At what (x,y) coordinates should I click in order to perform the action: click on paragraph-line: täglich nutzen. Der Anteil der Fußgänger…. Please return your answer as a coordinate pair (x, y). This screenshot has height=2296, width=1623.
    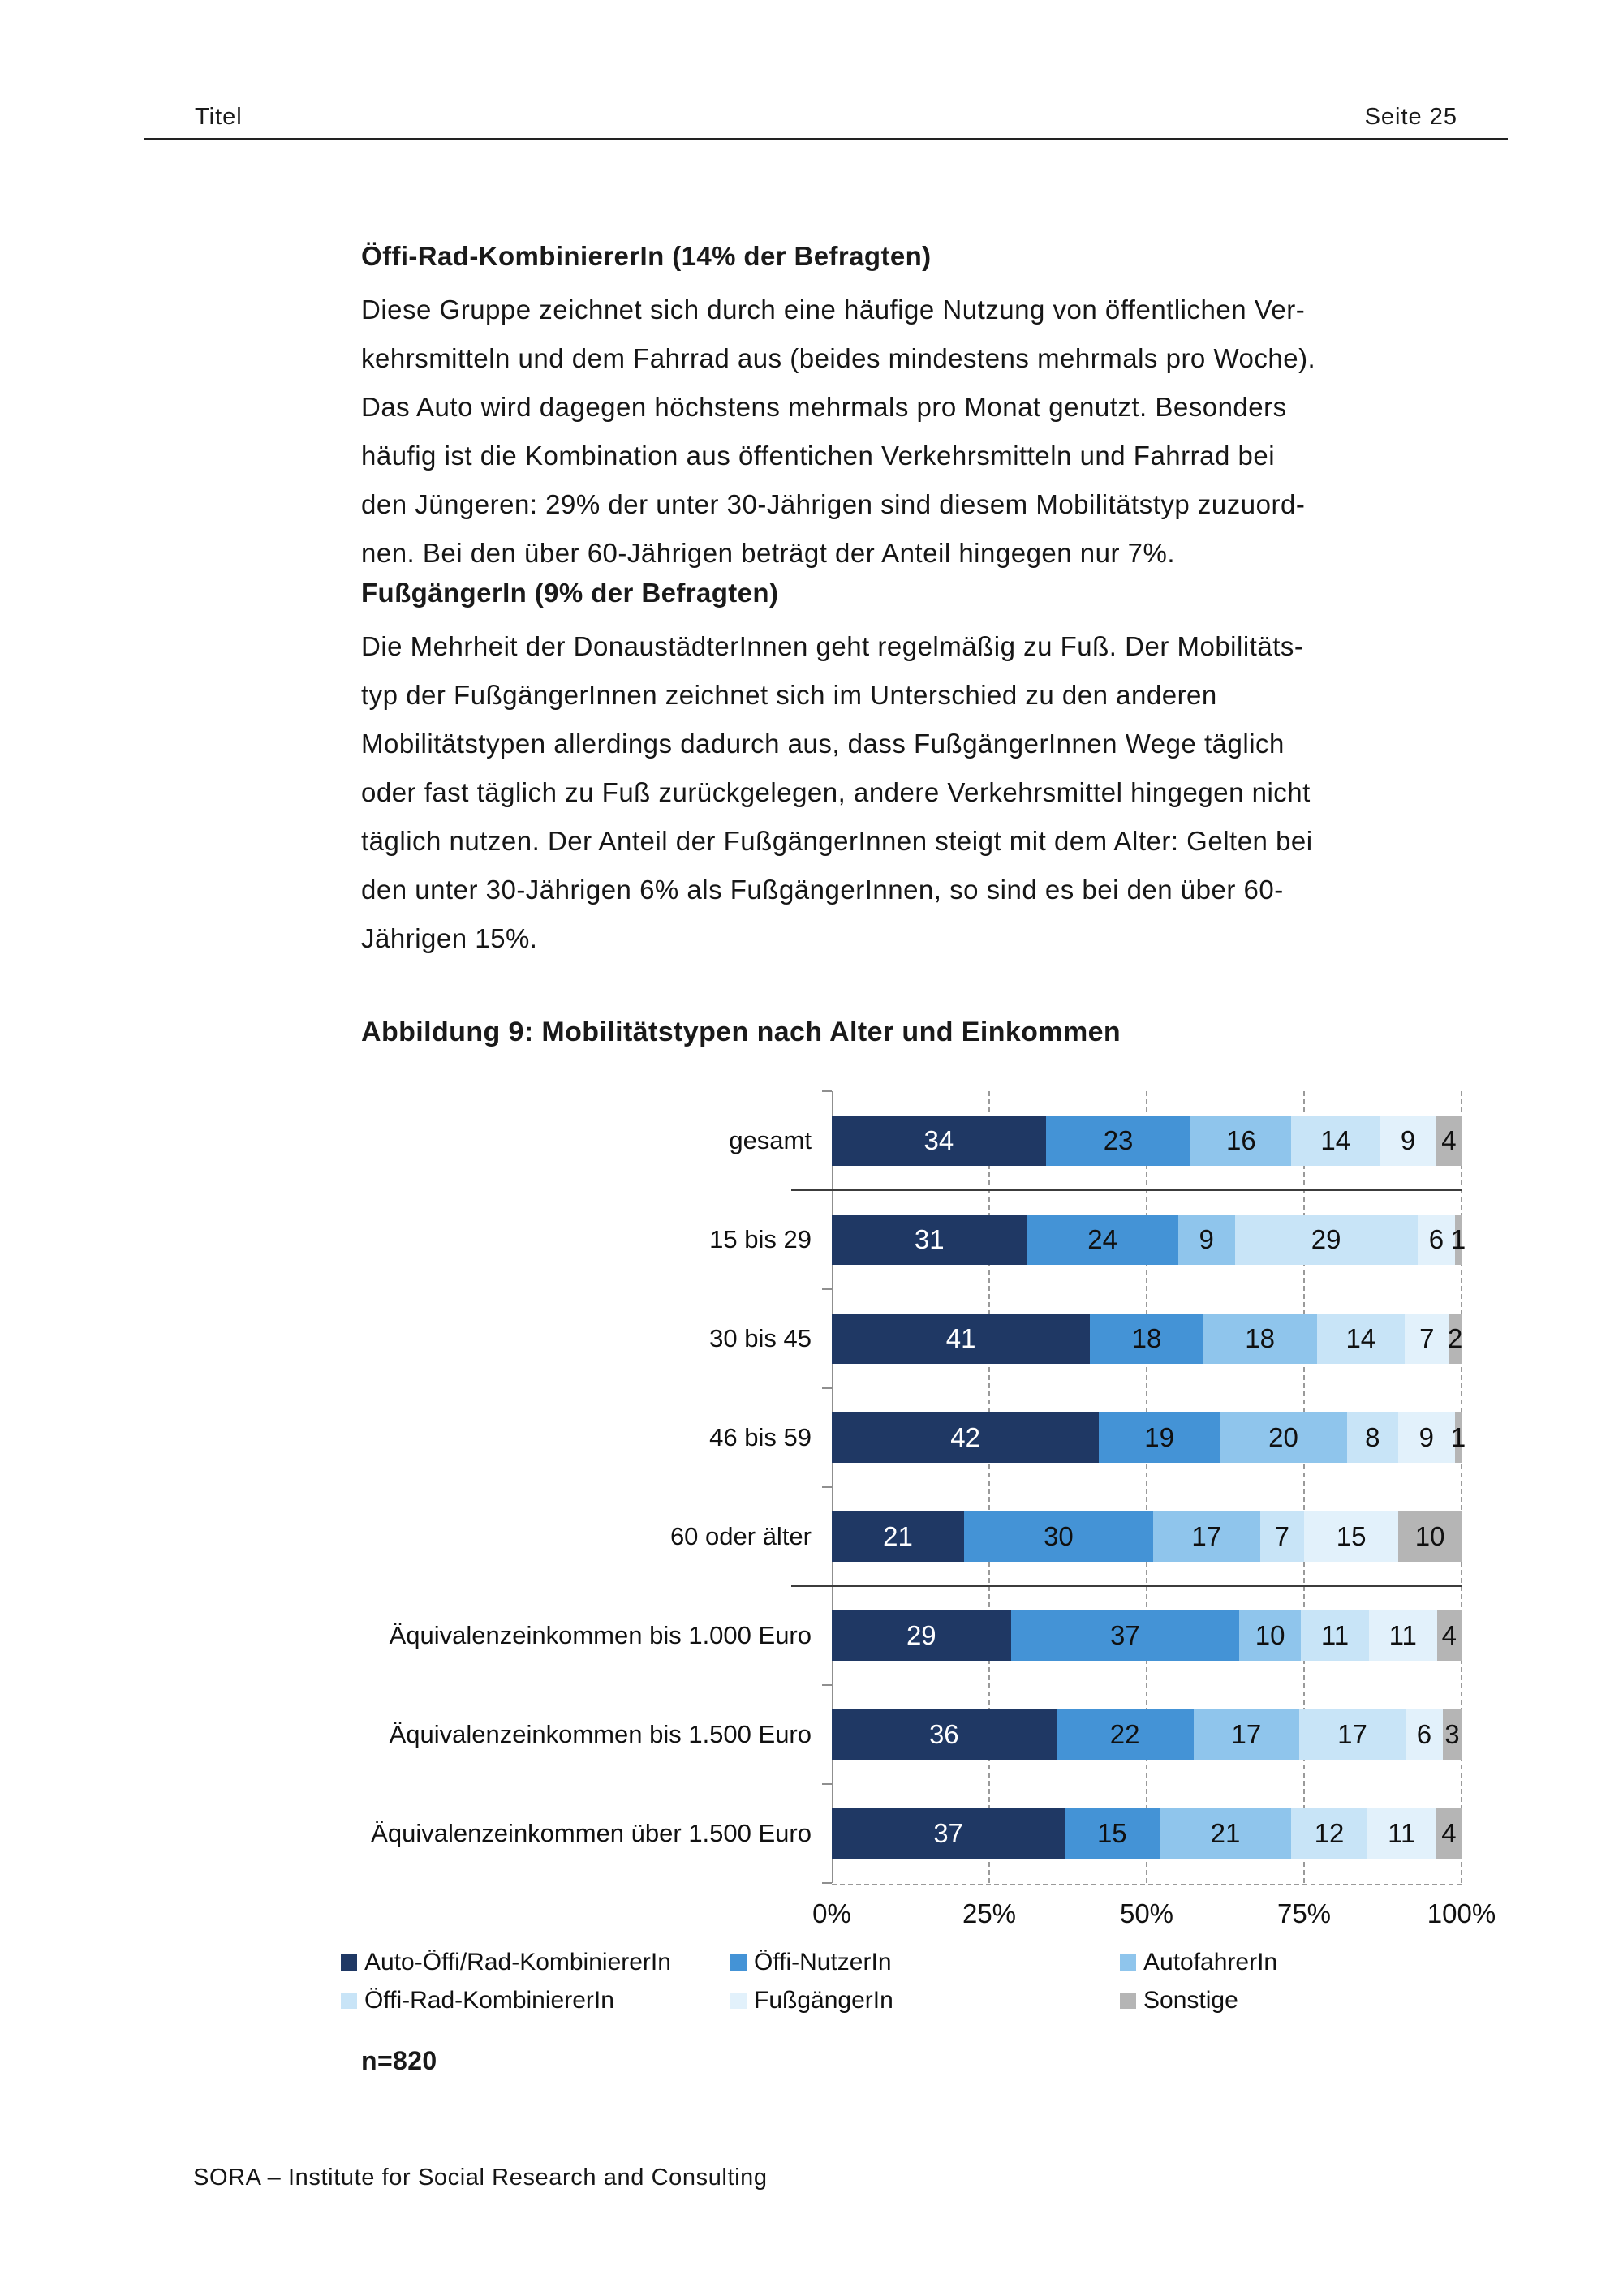
    Looking at the image, I should click on (837, 841).